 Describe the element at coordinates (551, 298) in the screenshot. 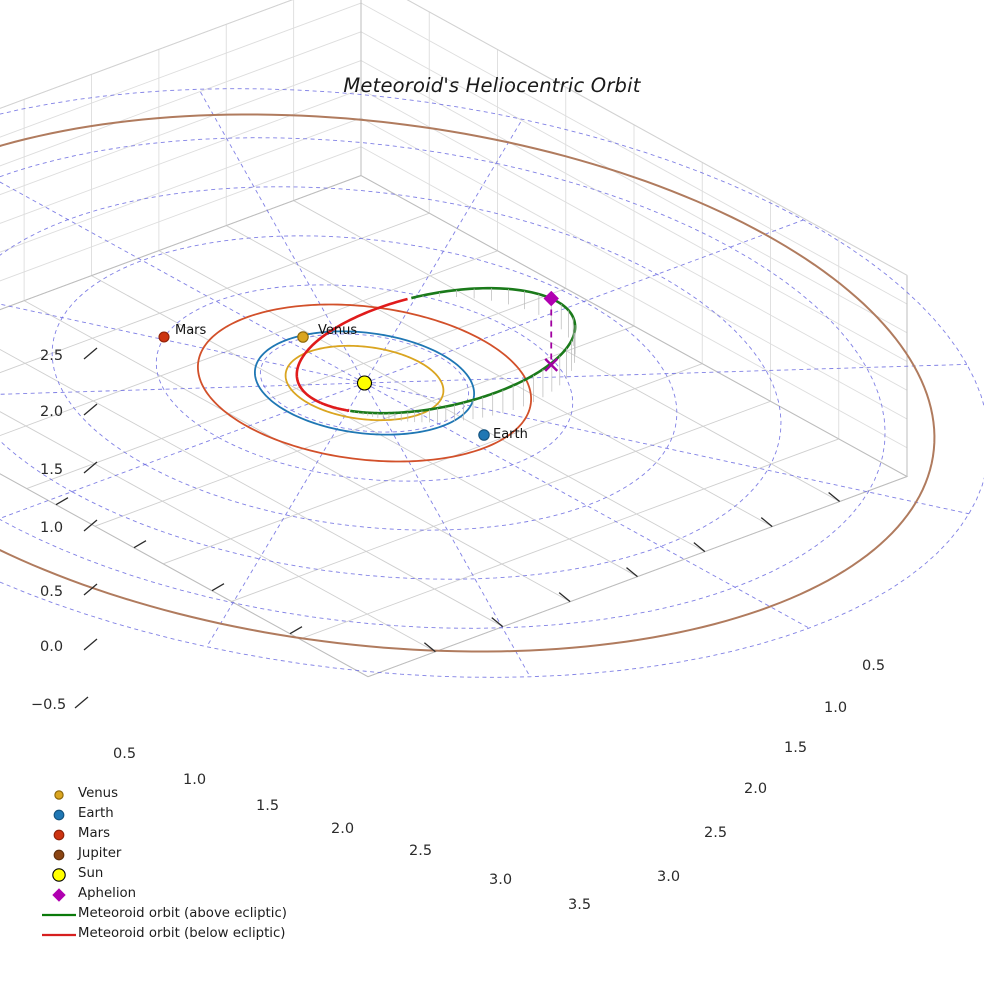

I see `aphelion-marker` at that location.